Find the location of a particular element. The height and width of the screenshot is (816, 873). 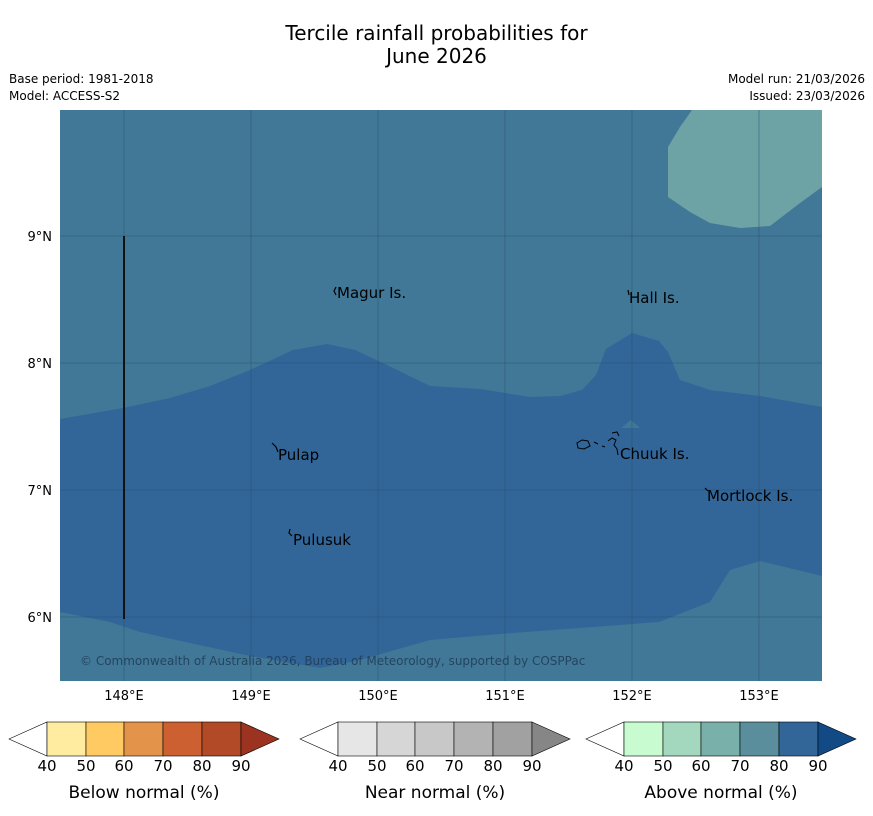

lon-tick-151: 151°E is located at coordinates (505, 696).